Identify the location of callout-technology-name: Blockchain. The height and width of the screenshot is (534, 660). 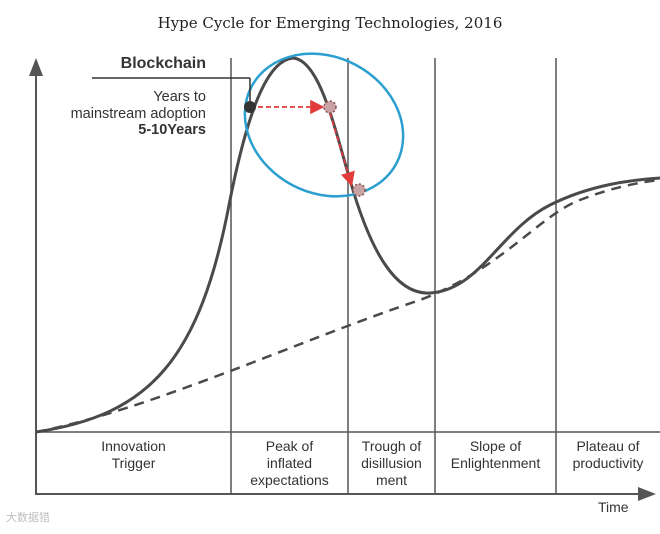
(163, 63).